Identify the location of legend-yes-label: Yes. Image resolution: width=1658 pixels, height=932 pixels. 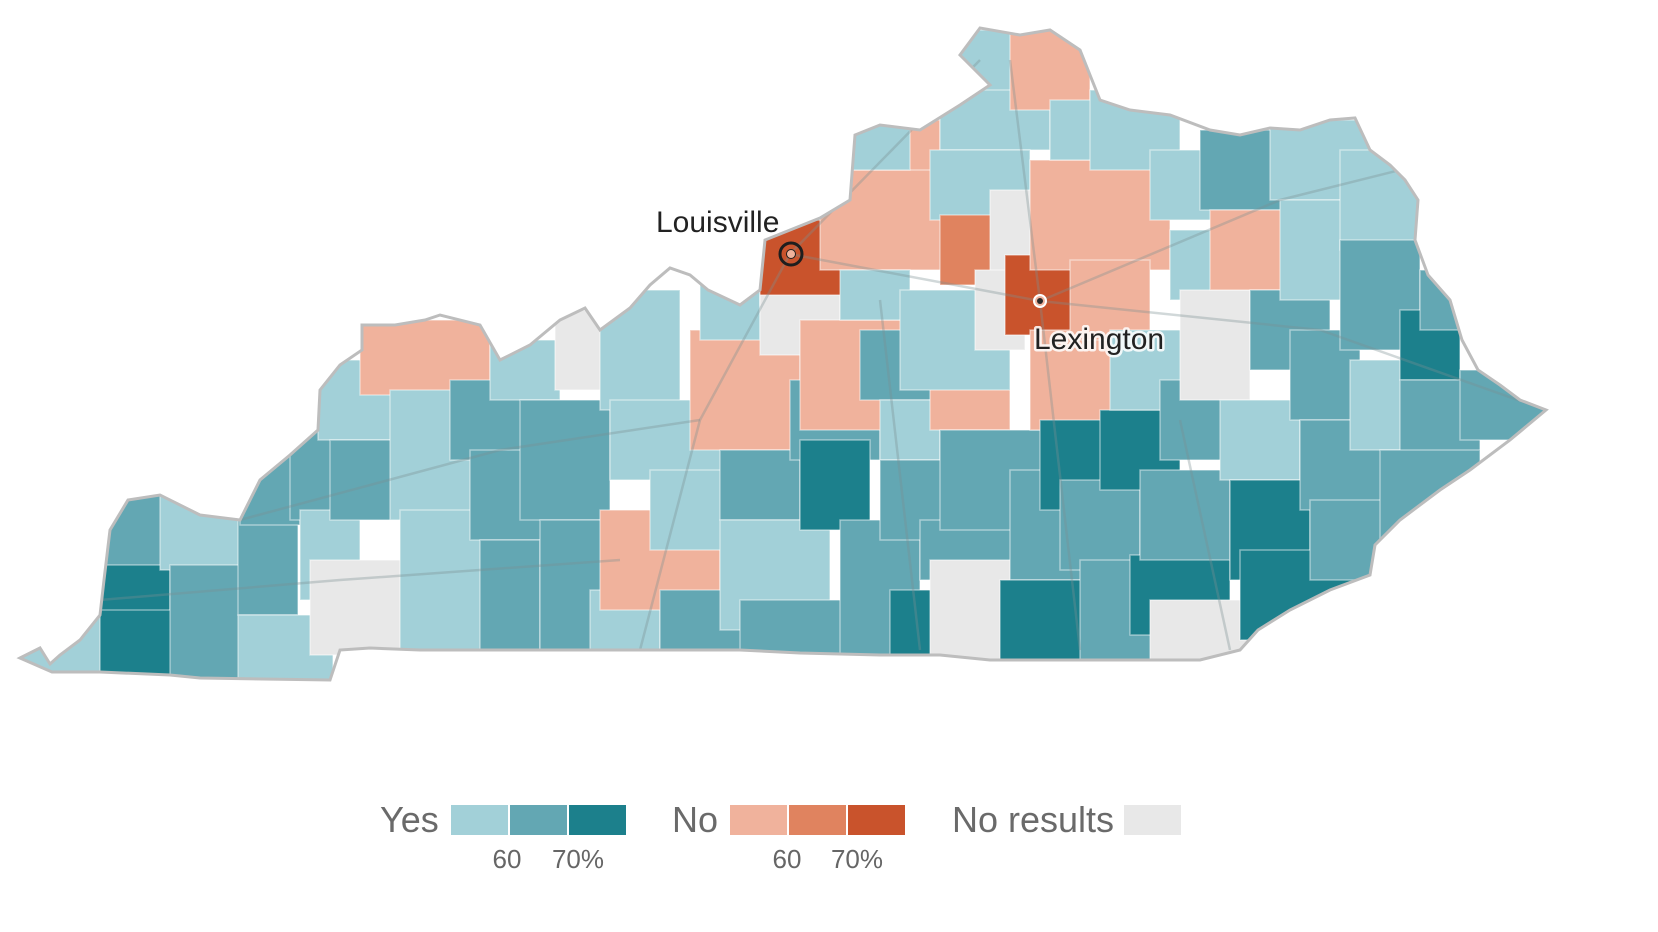
(409, 819).